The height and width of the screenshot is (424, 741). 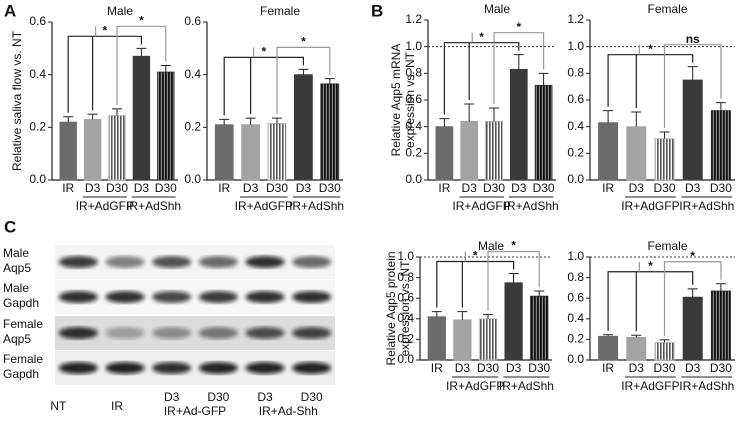 What do you see at coordinates (16, 288) in the screenshot?
I see `blot-row-label: Male` at bounding box center [16, 288].